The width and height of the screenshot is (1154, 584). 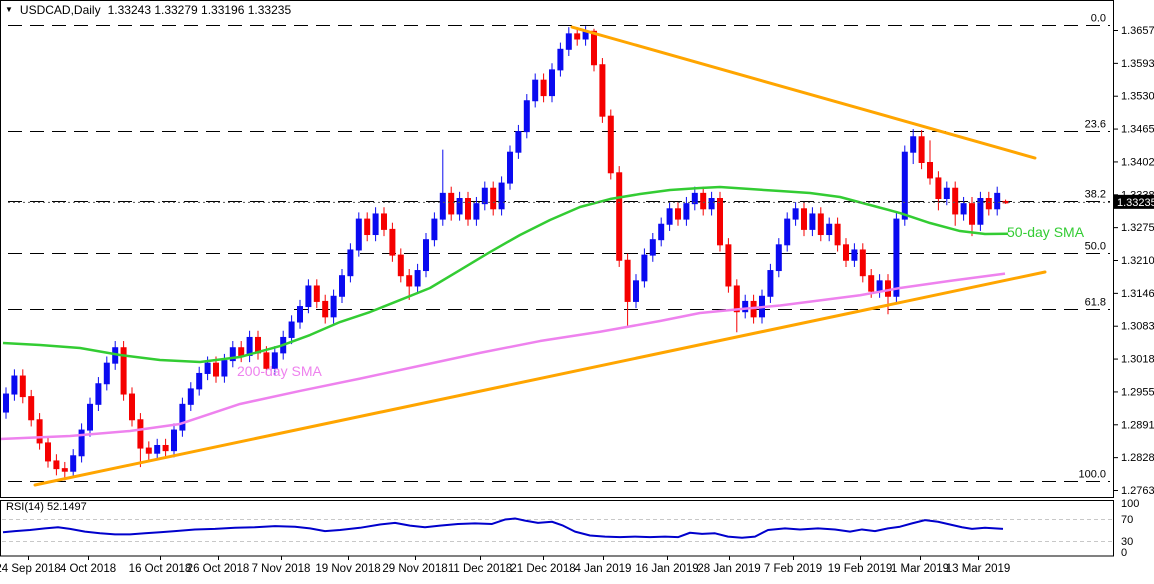 I want to click on price-axis-label: 1.34655, so click(x=1137, y=130).